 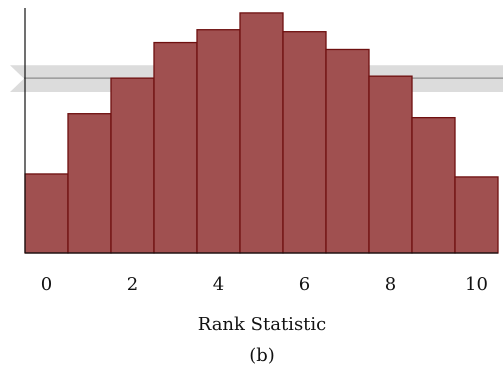 I want to click on x-tick-label-4: 4, so click(x=218, y=284).